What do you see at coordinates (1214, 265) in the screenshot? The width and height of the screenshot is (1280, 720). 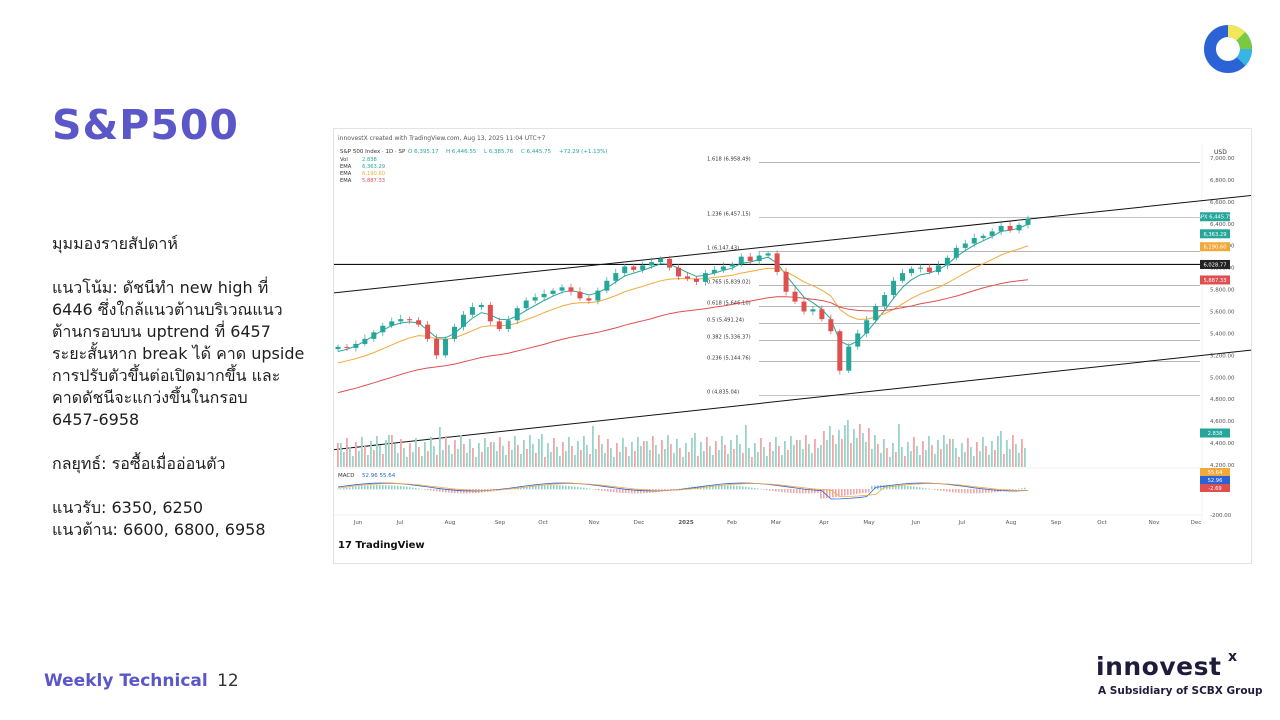 I see `price-badge-label: 6,028.77` at bounding box center [1214, 265].